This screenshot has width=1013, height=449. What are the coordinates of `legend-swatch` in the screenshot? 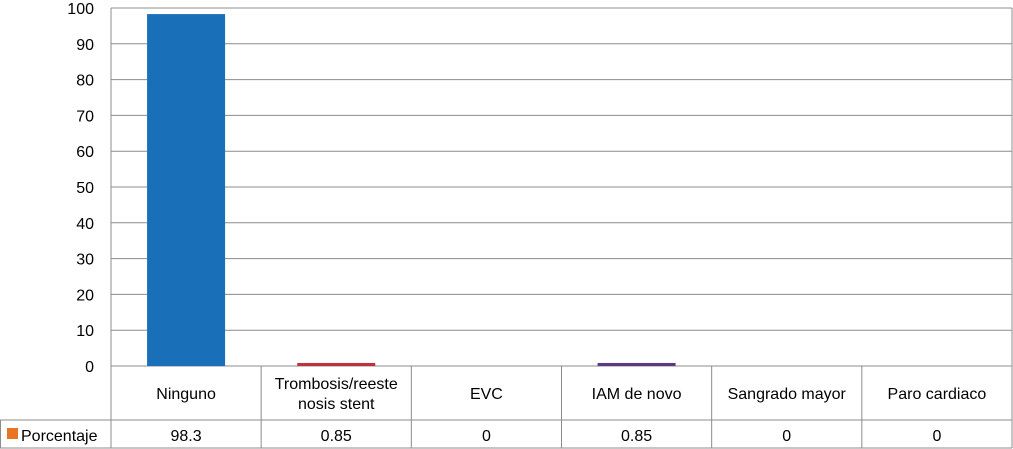 It's located at (12, 433).